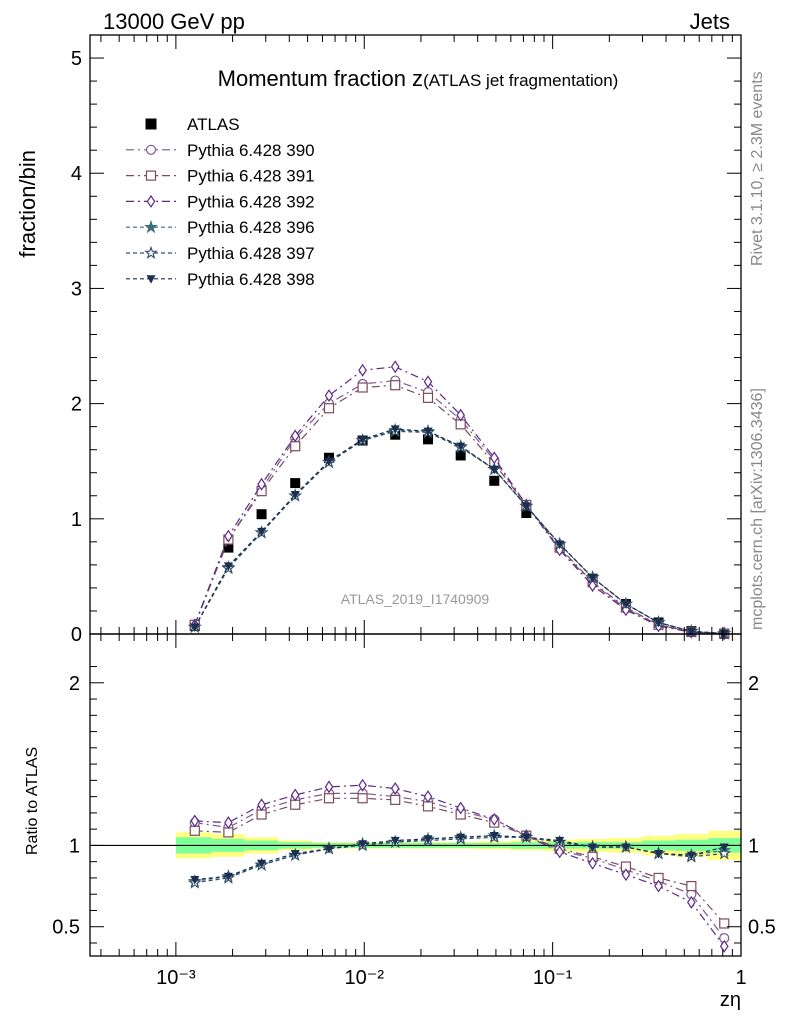 Image resolution: width=786 pixels, height=1024 pixels. What do you see at coordinates (251, 176) in the screenshot?
I see `legend-label: Pythia 6.428 391` at bounding box center [251, 176].